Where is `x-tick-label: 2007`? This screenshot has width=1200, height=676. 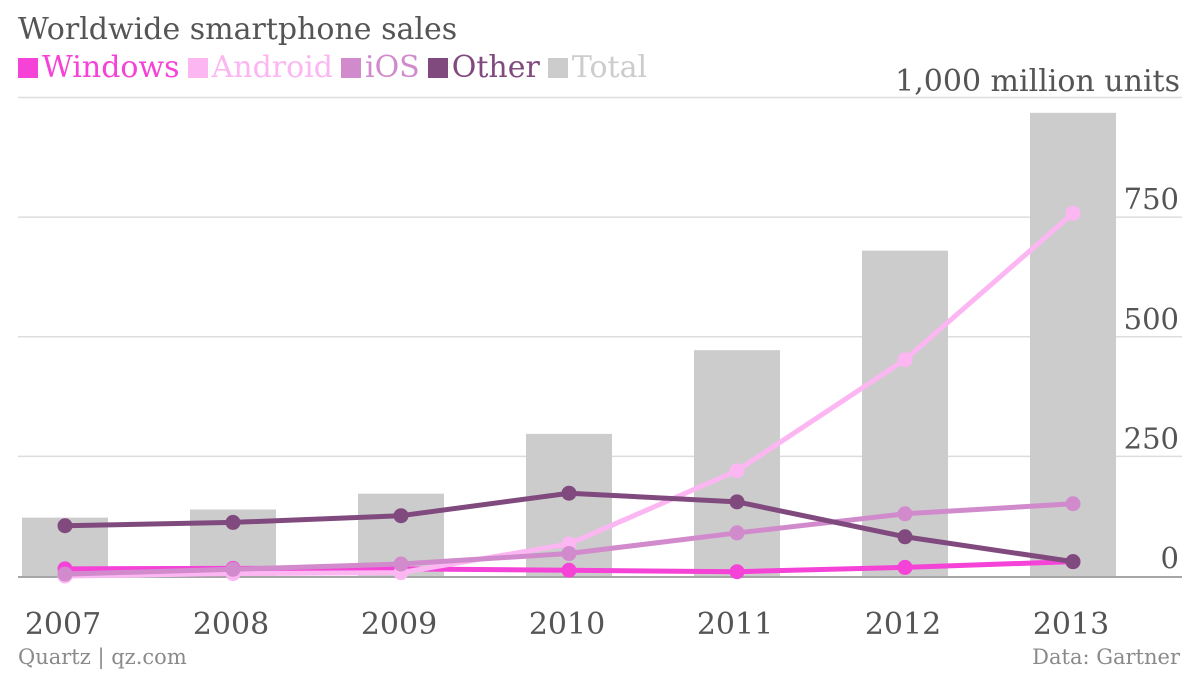
x-tick-label: 2007 is located at coordinates (63, 624).